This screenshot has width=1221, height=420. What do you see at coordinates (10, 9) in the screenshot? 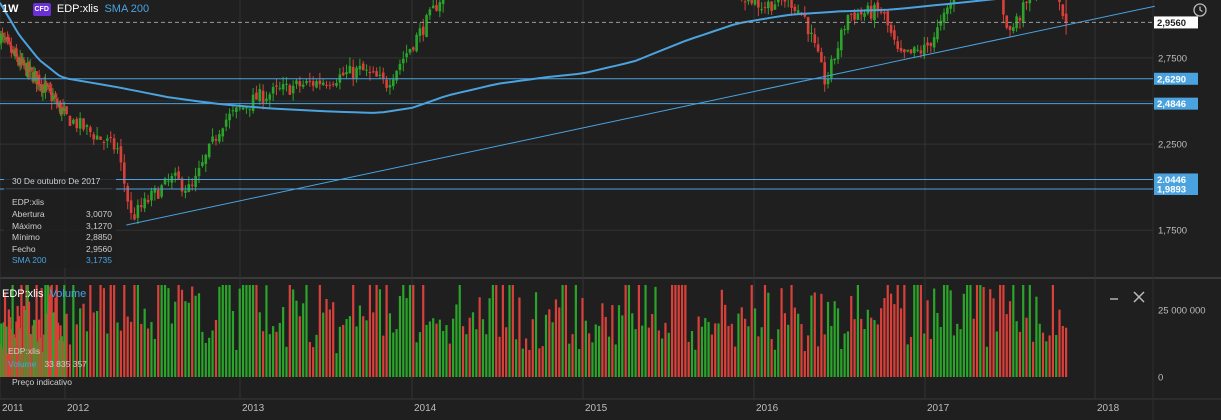
I see `timeframe-label: 1W` at bounding box center [10, 9].